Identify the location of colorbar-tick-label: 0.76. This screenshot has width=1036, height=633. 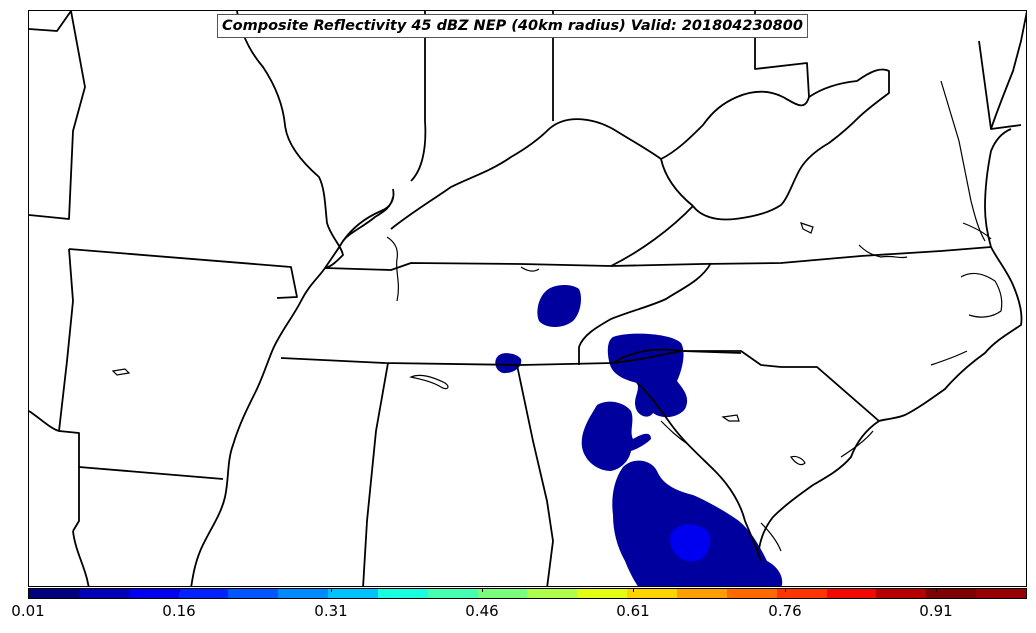
(785, 611).